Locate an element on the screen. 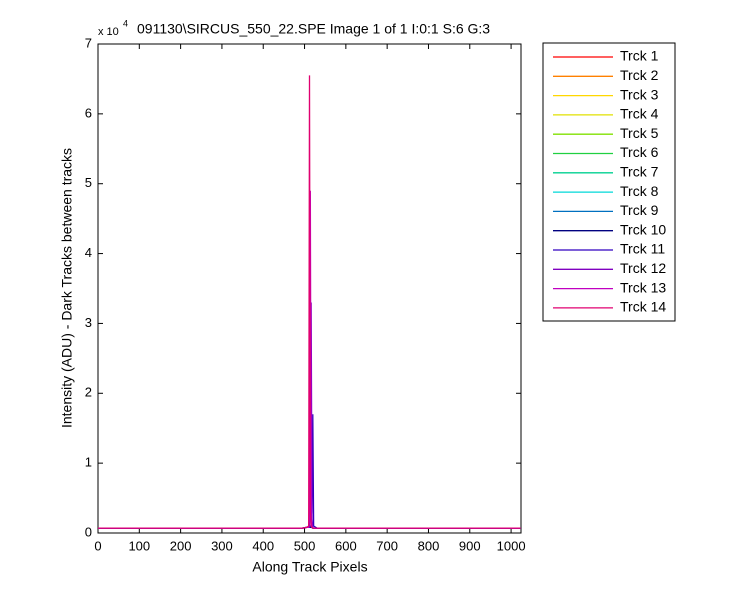  legend-label: Trck 12 is located at coordinates (643, 268).